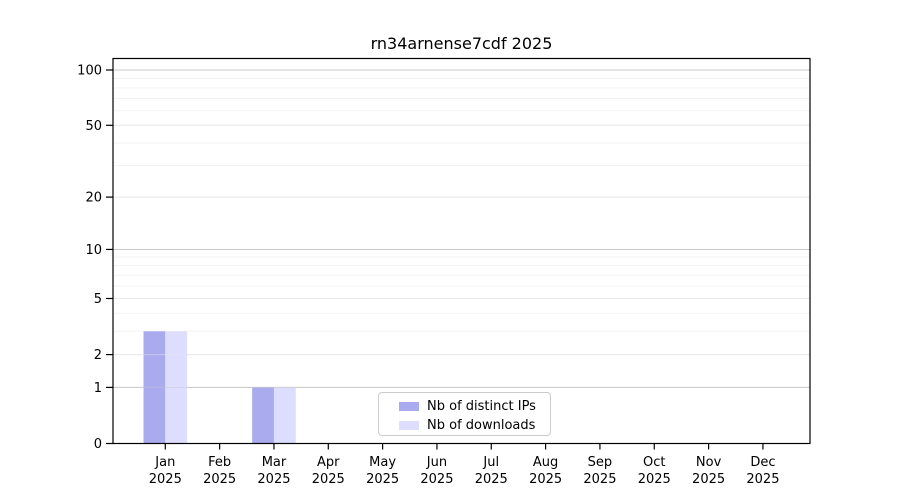 Image resolution: width=900 pixels, height=500 pixels. I want to click on legend-label-distinct-ips: Nb of distinct IPs, so click(481, 407).